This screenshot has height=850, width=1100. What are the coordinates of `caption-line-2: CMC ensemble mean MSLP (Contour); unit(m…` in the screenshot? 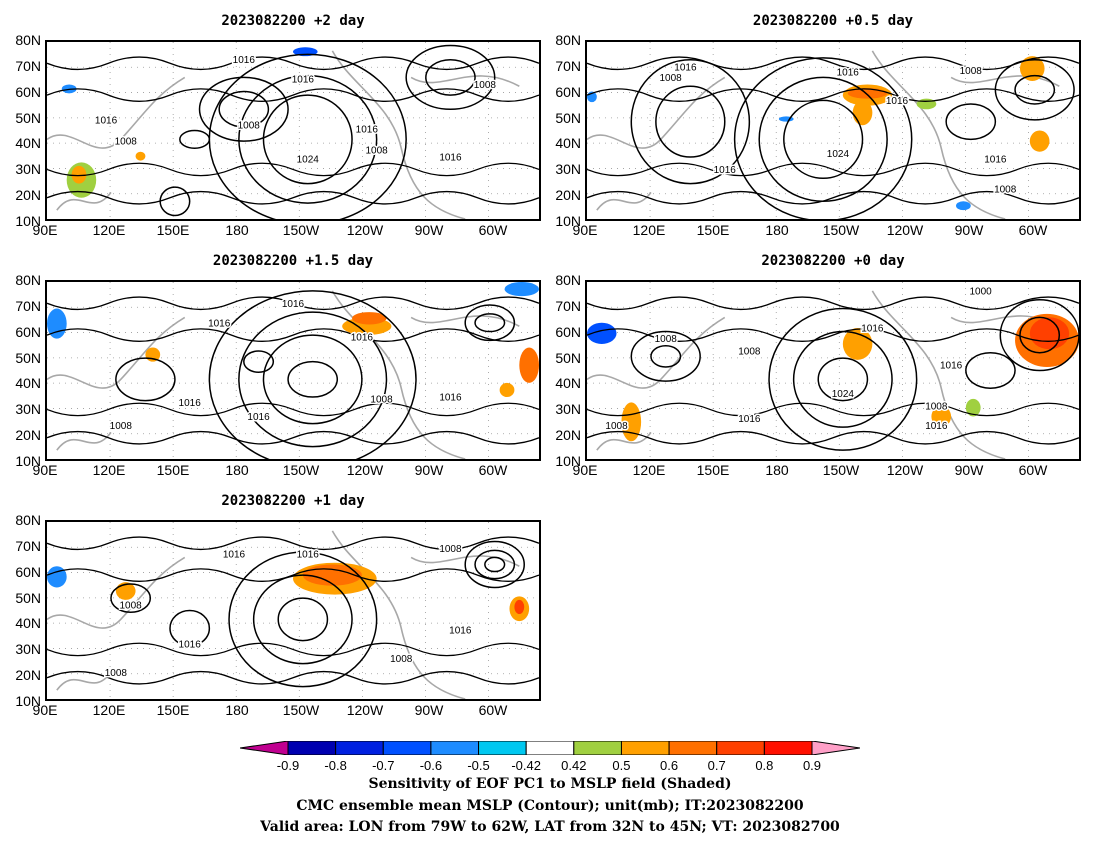 It's located at (550, 806).